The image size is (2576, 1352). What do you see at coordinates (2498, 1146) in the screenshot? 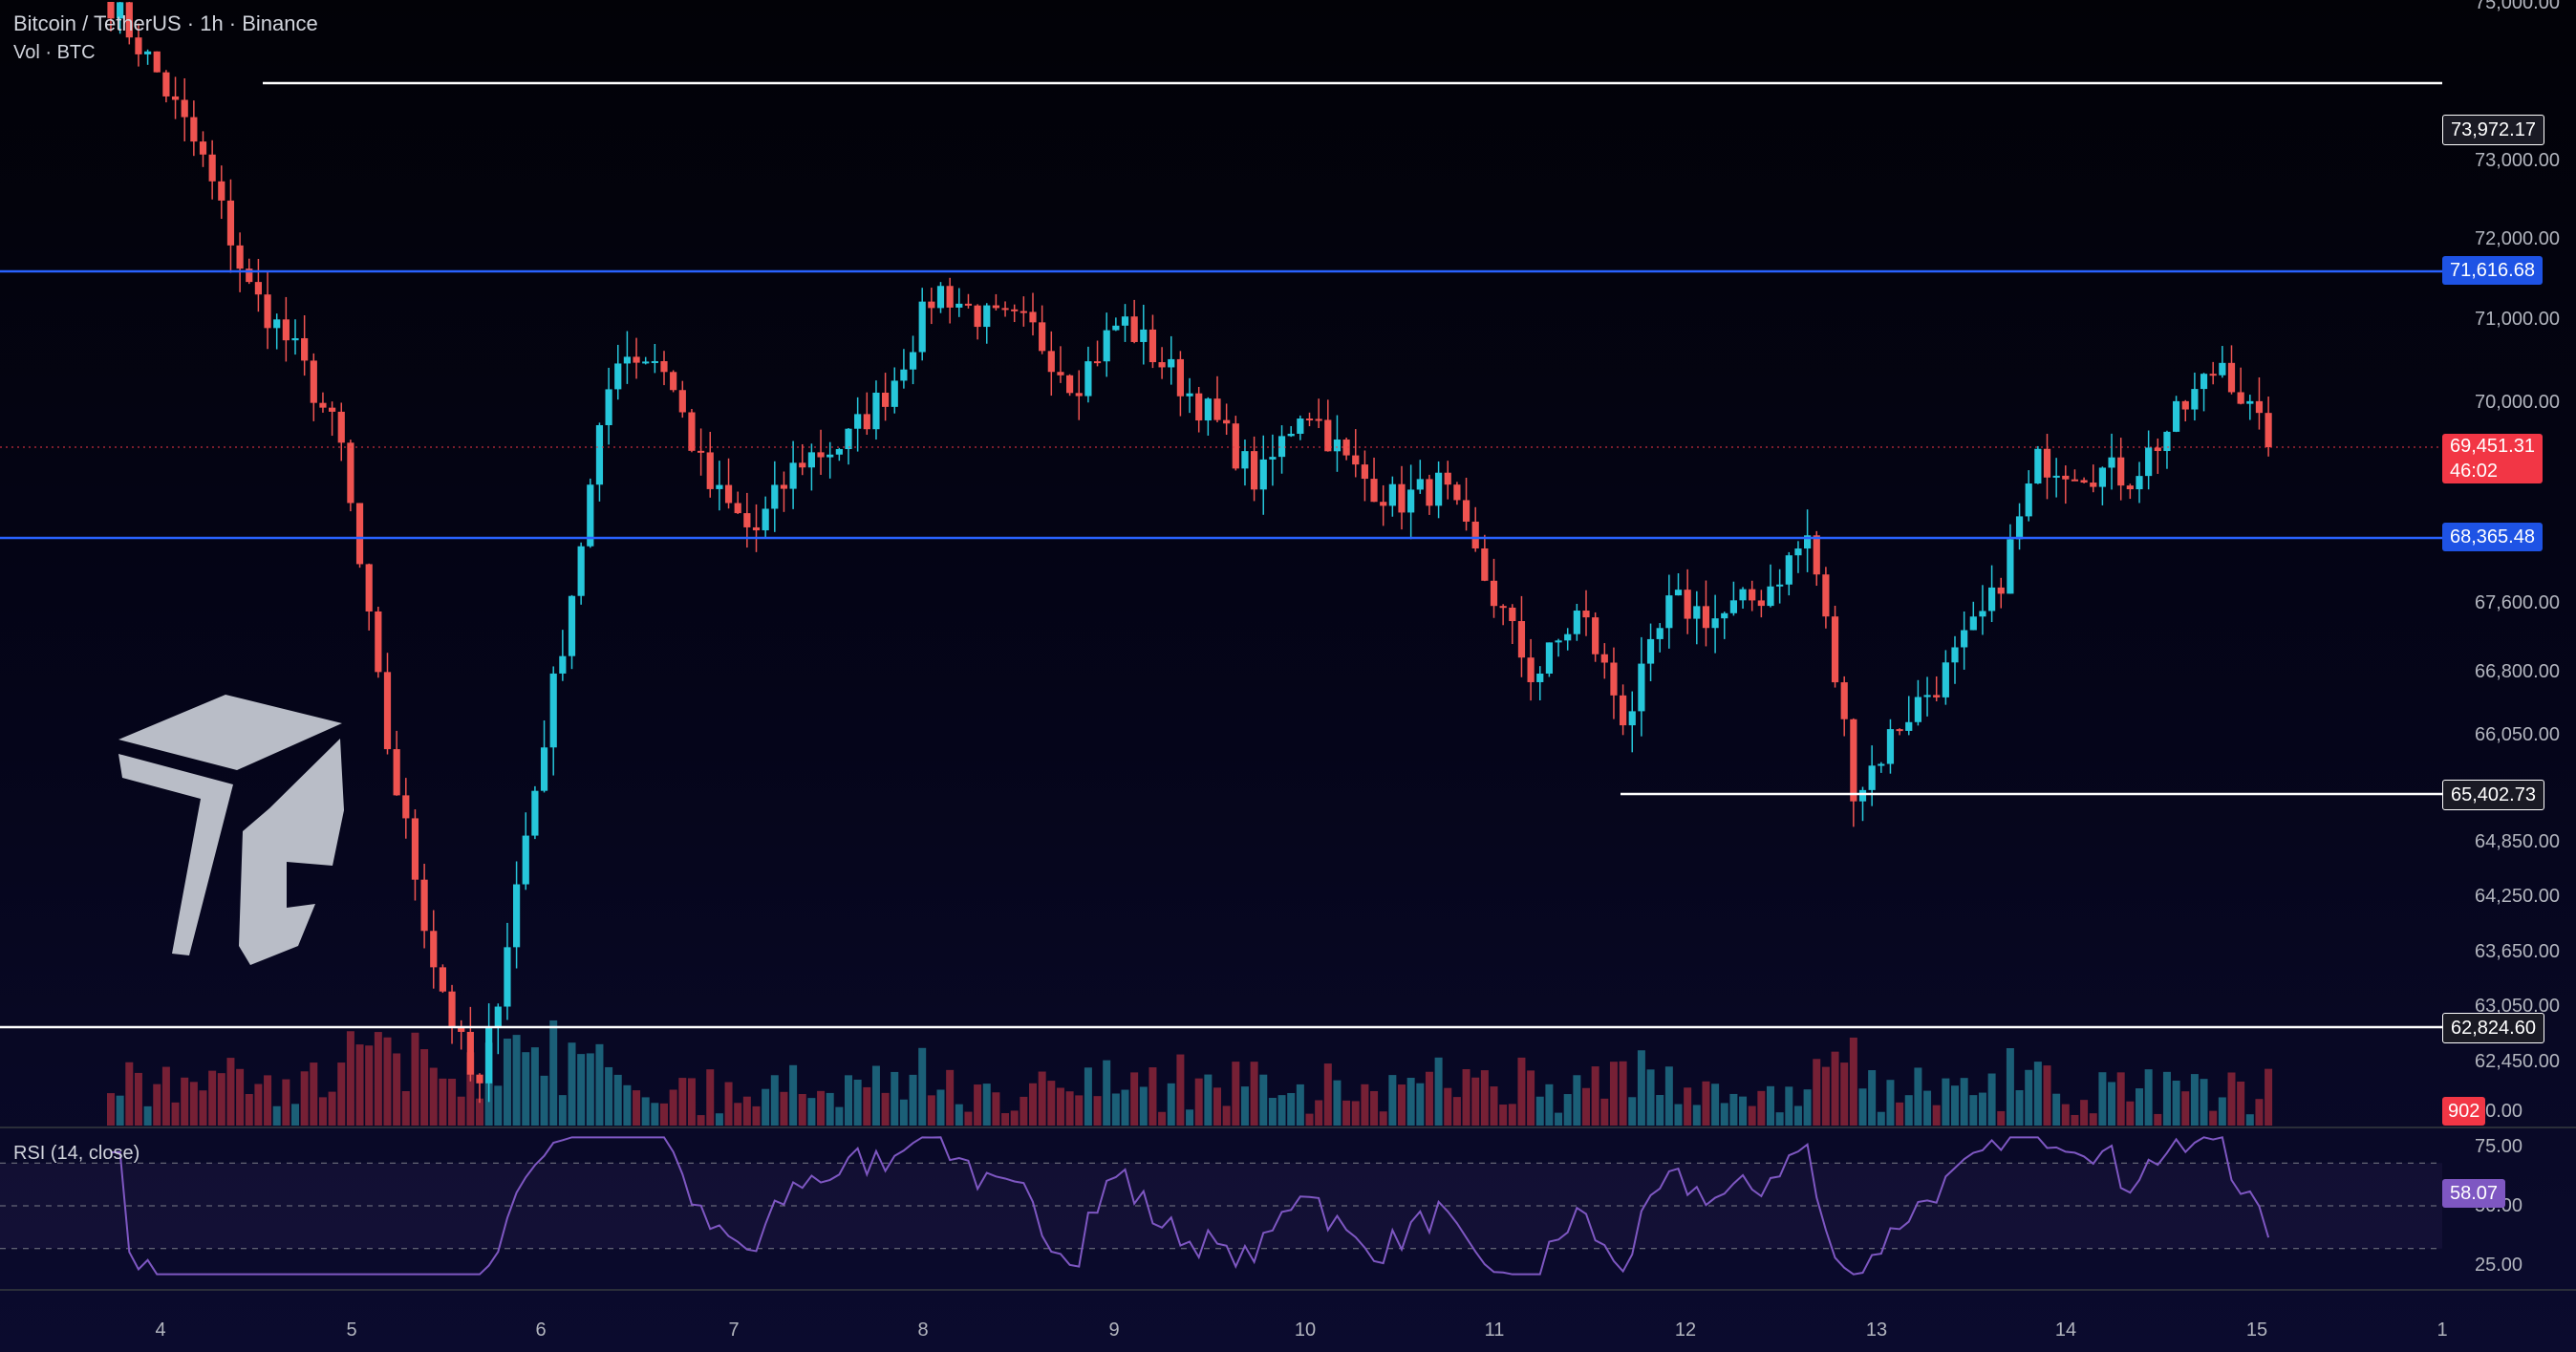
I see `rsi-tick-label: 75.00` at bounding box center [2498, 1146].